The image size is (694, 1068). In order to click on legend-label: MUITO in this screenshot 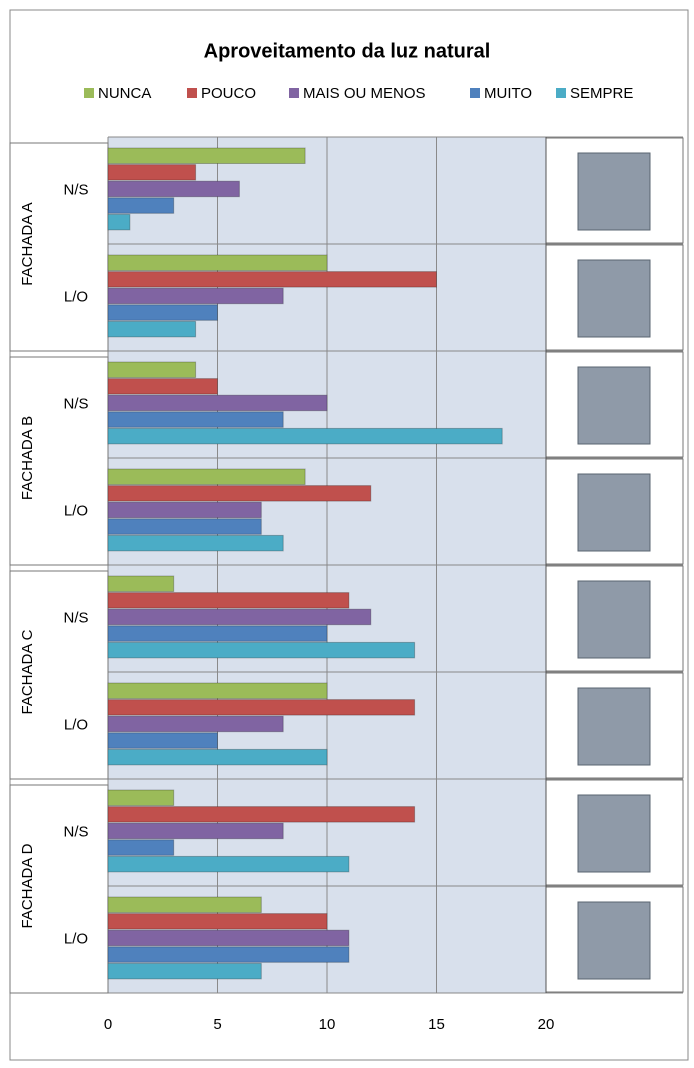, I will do `click(508, 93)`.